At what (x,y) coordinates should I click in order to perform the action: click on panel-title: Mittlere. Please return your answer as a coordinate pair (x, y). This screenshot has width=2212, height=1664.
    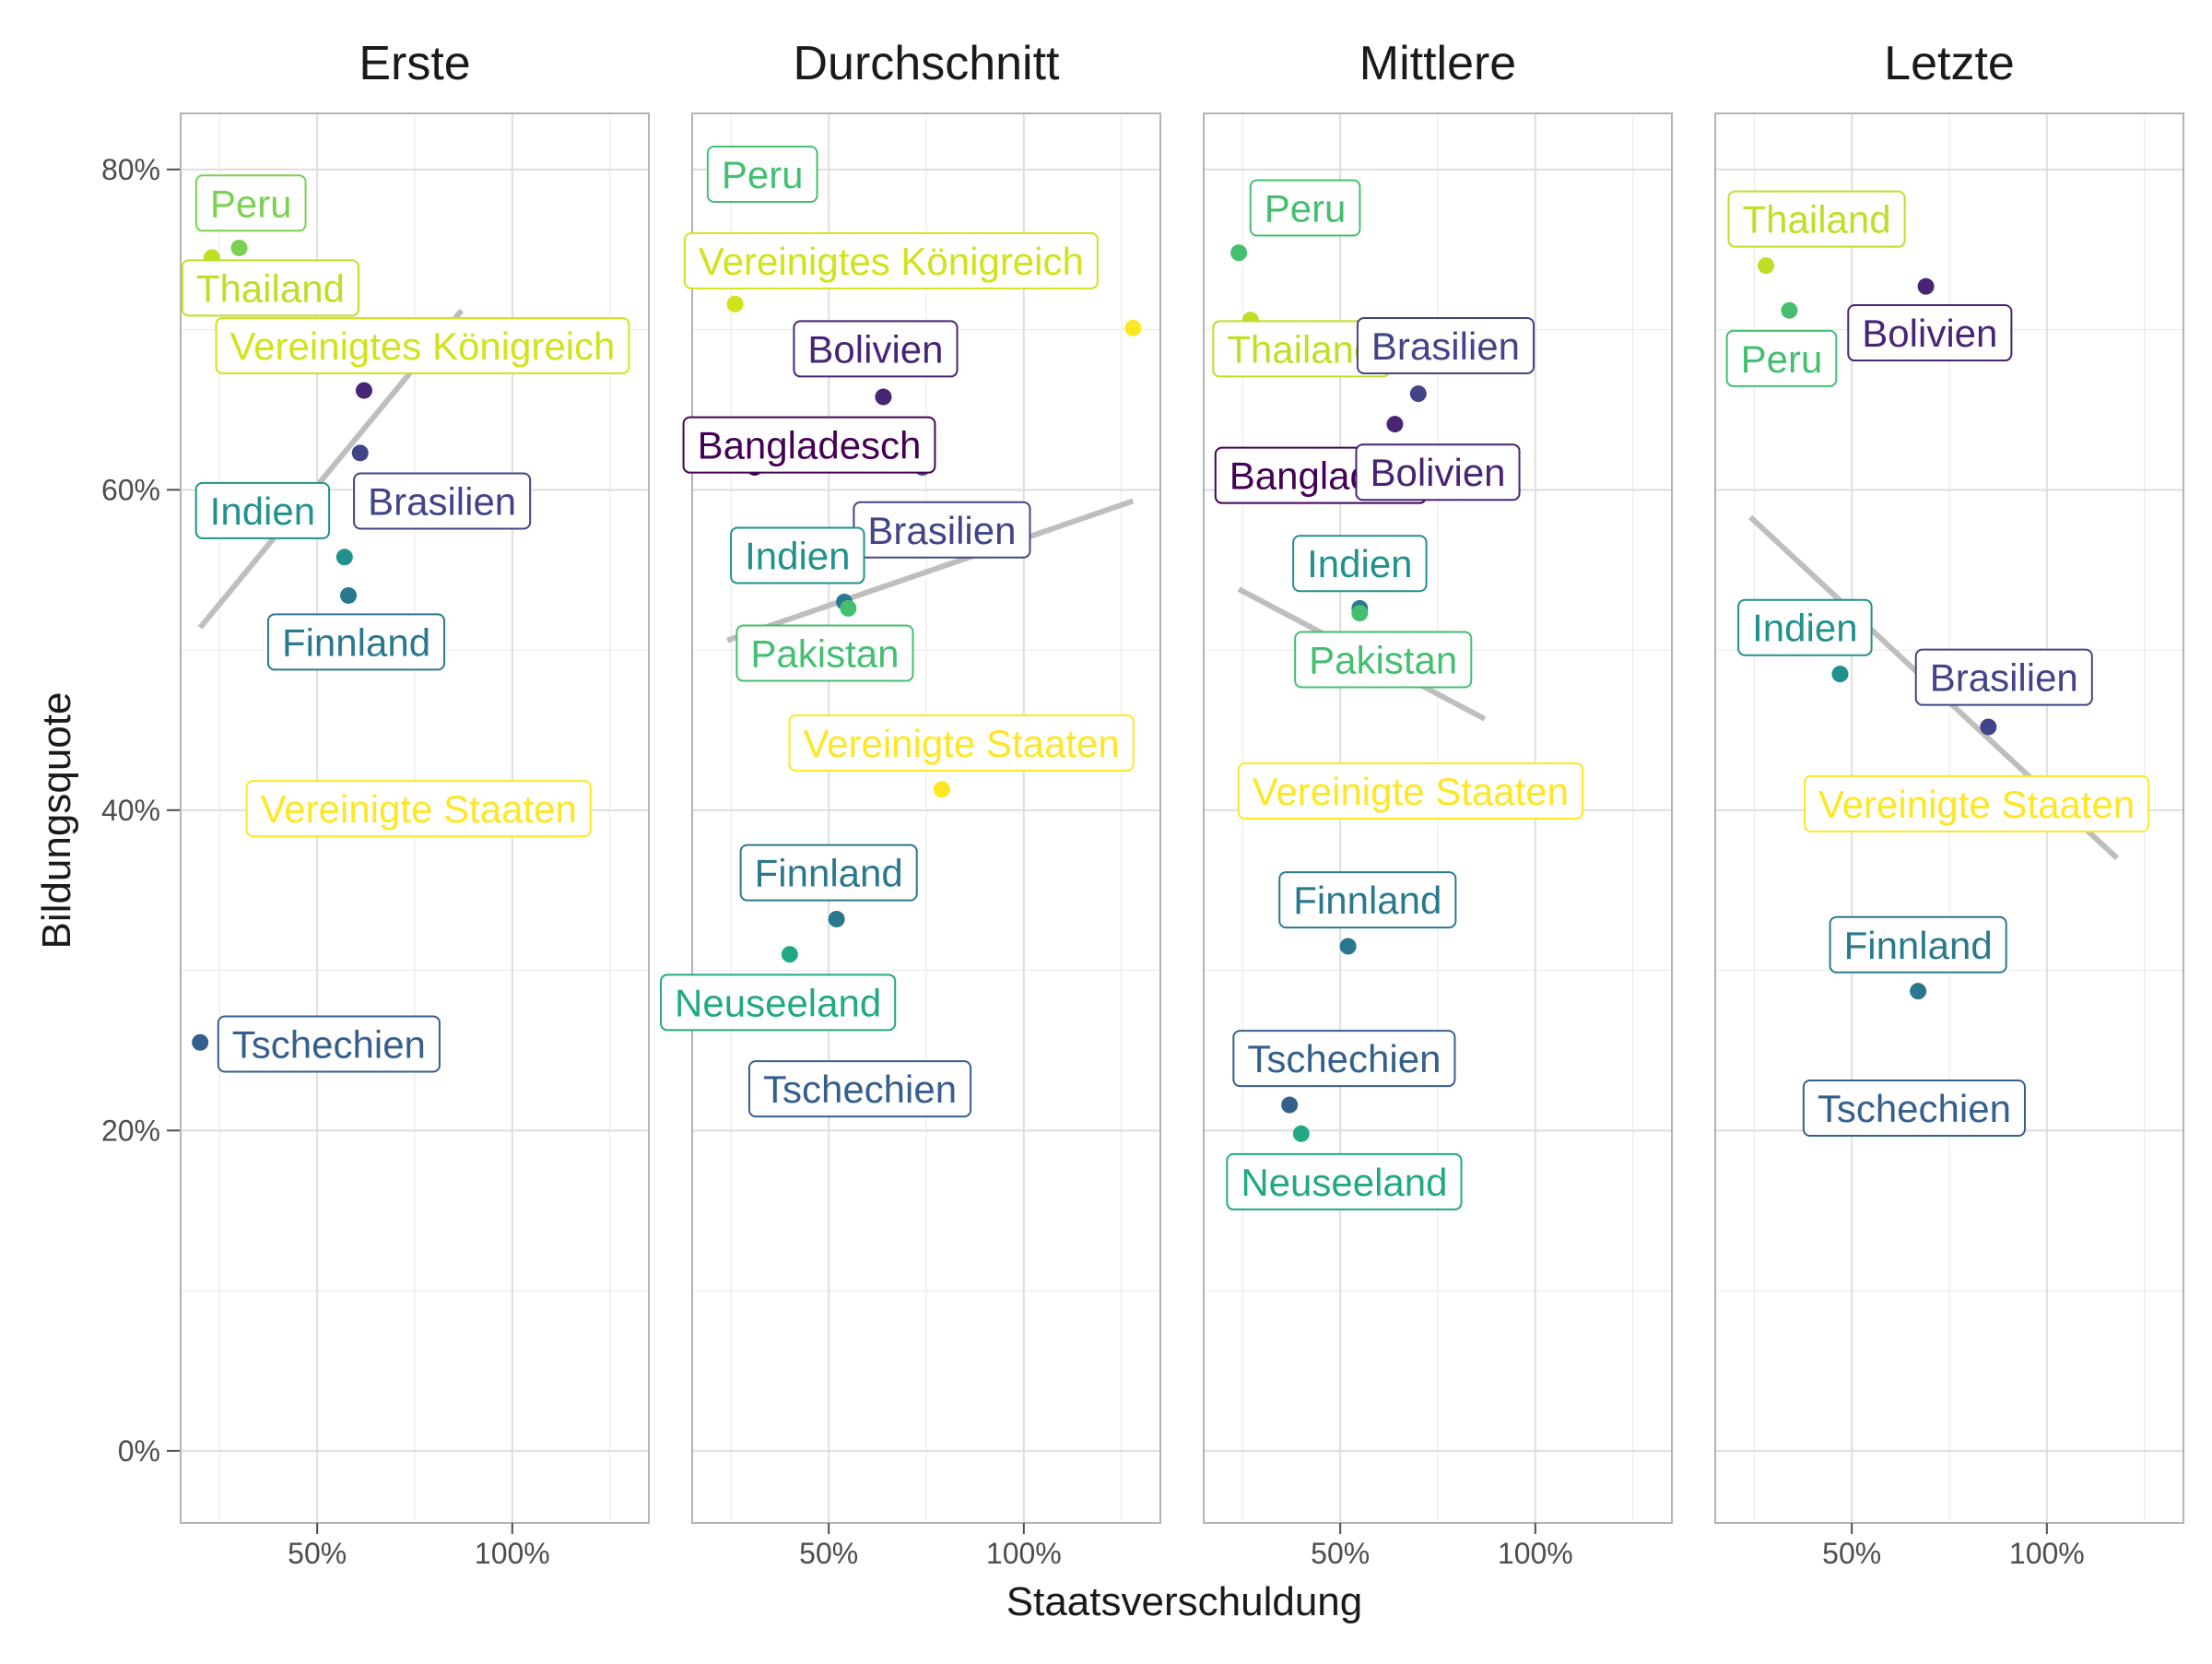
    Looking at the image, I should click on (1437, 63).